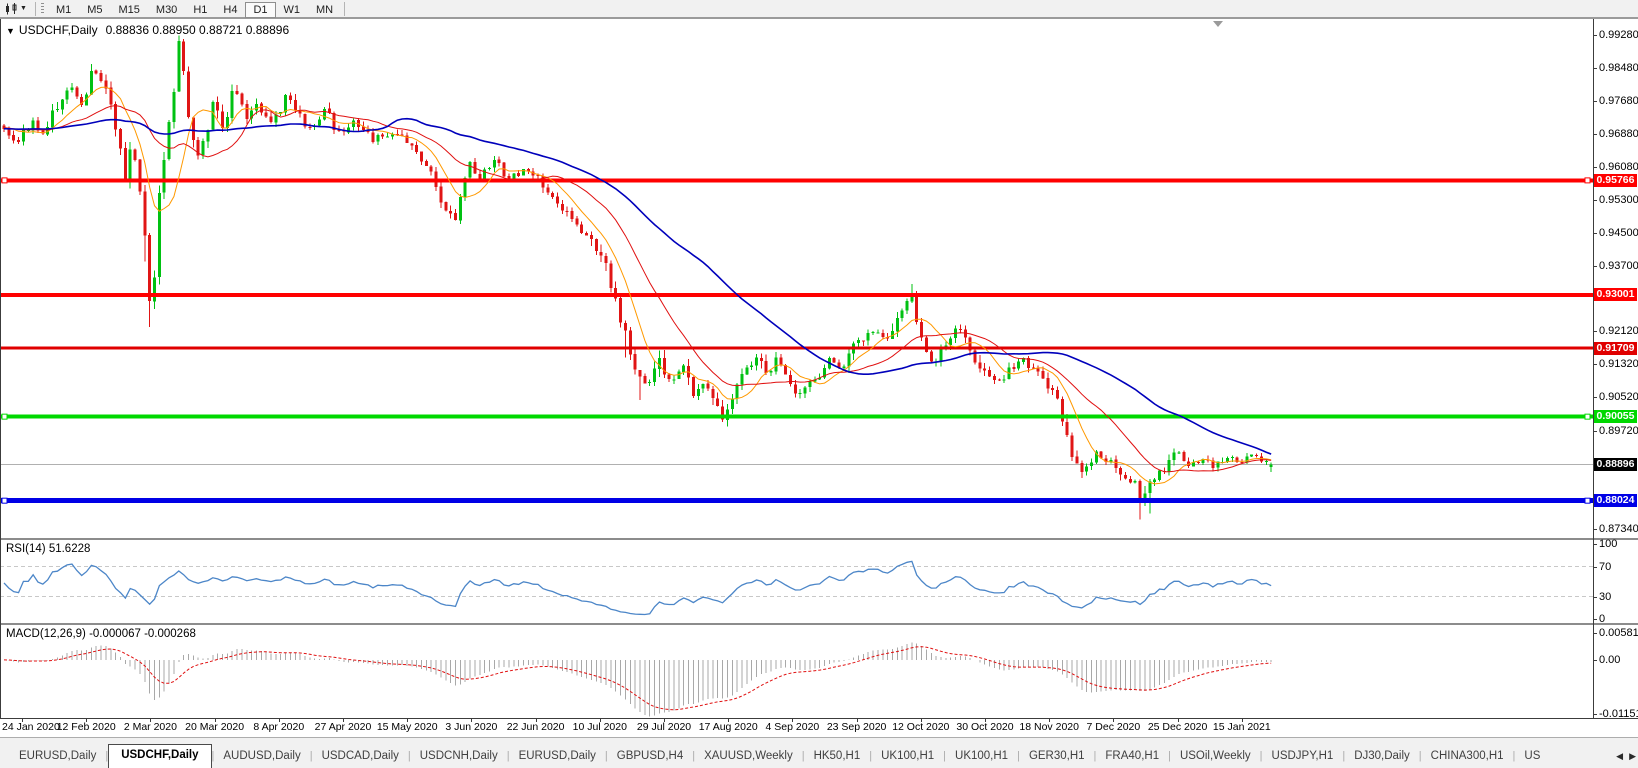  I want to click on timeframe-button-m15: M15, so click(129, 10).